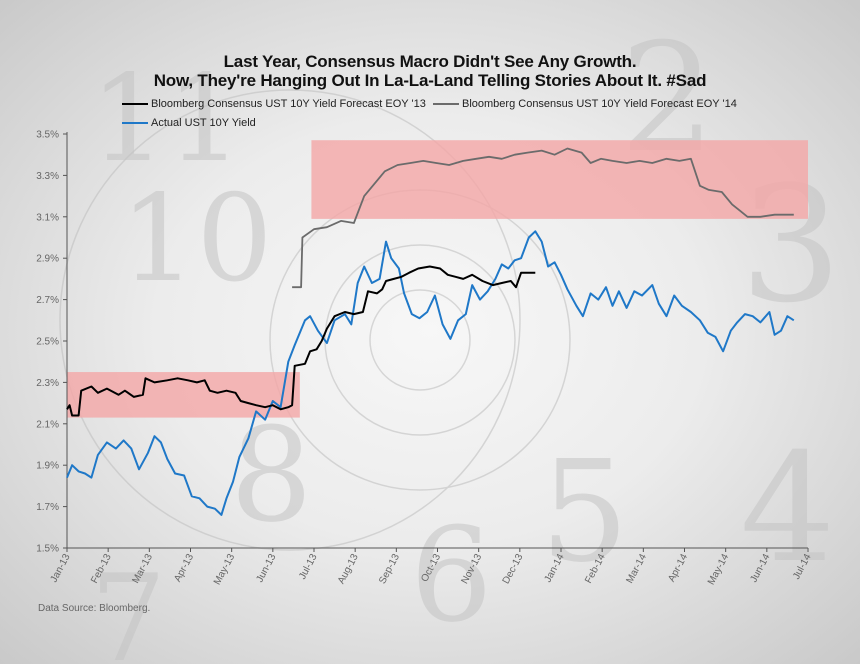 Image resolution: width=860 pixels, height=664 pixels. I want to click on legend-swatch-actual, so click(135, 123).